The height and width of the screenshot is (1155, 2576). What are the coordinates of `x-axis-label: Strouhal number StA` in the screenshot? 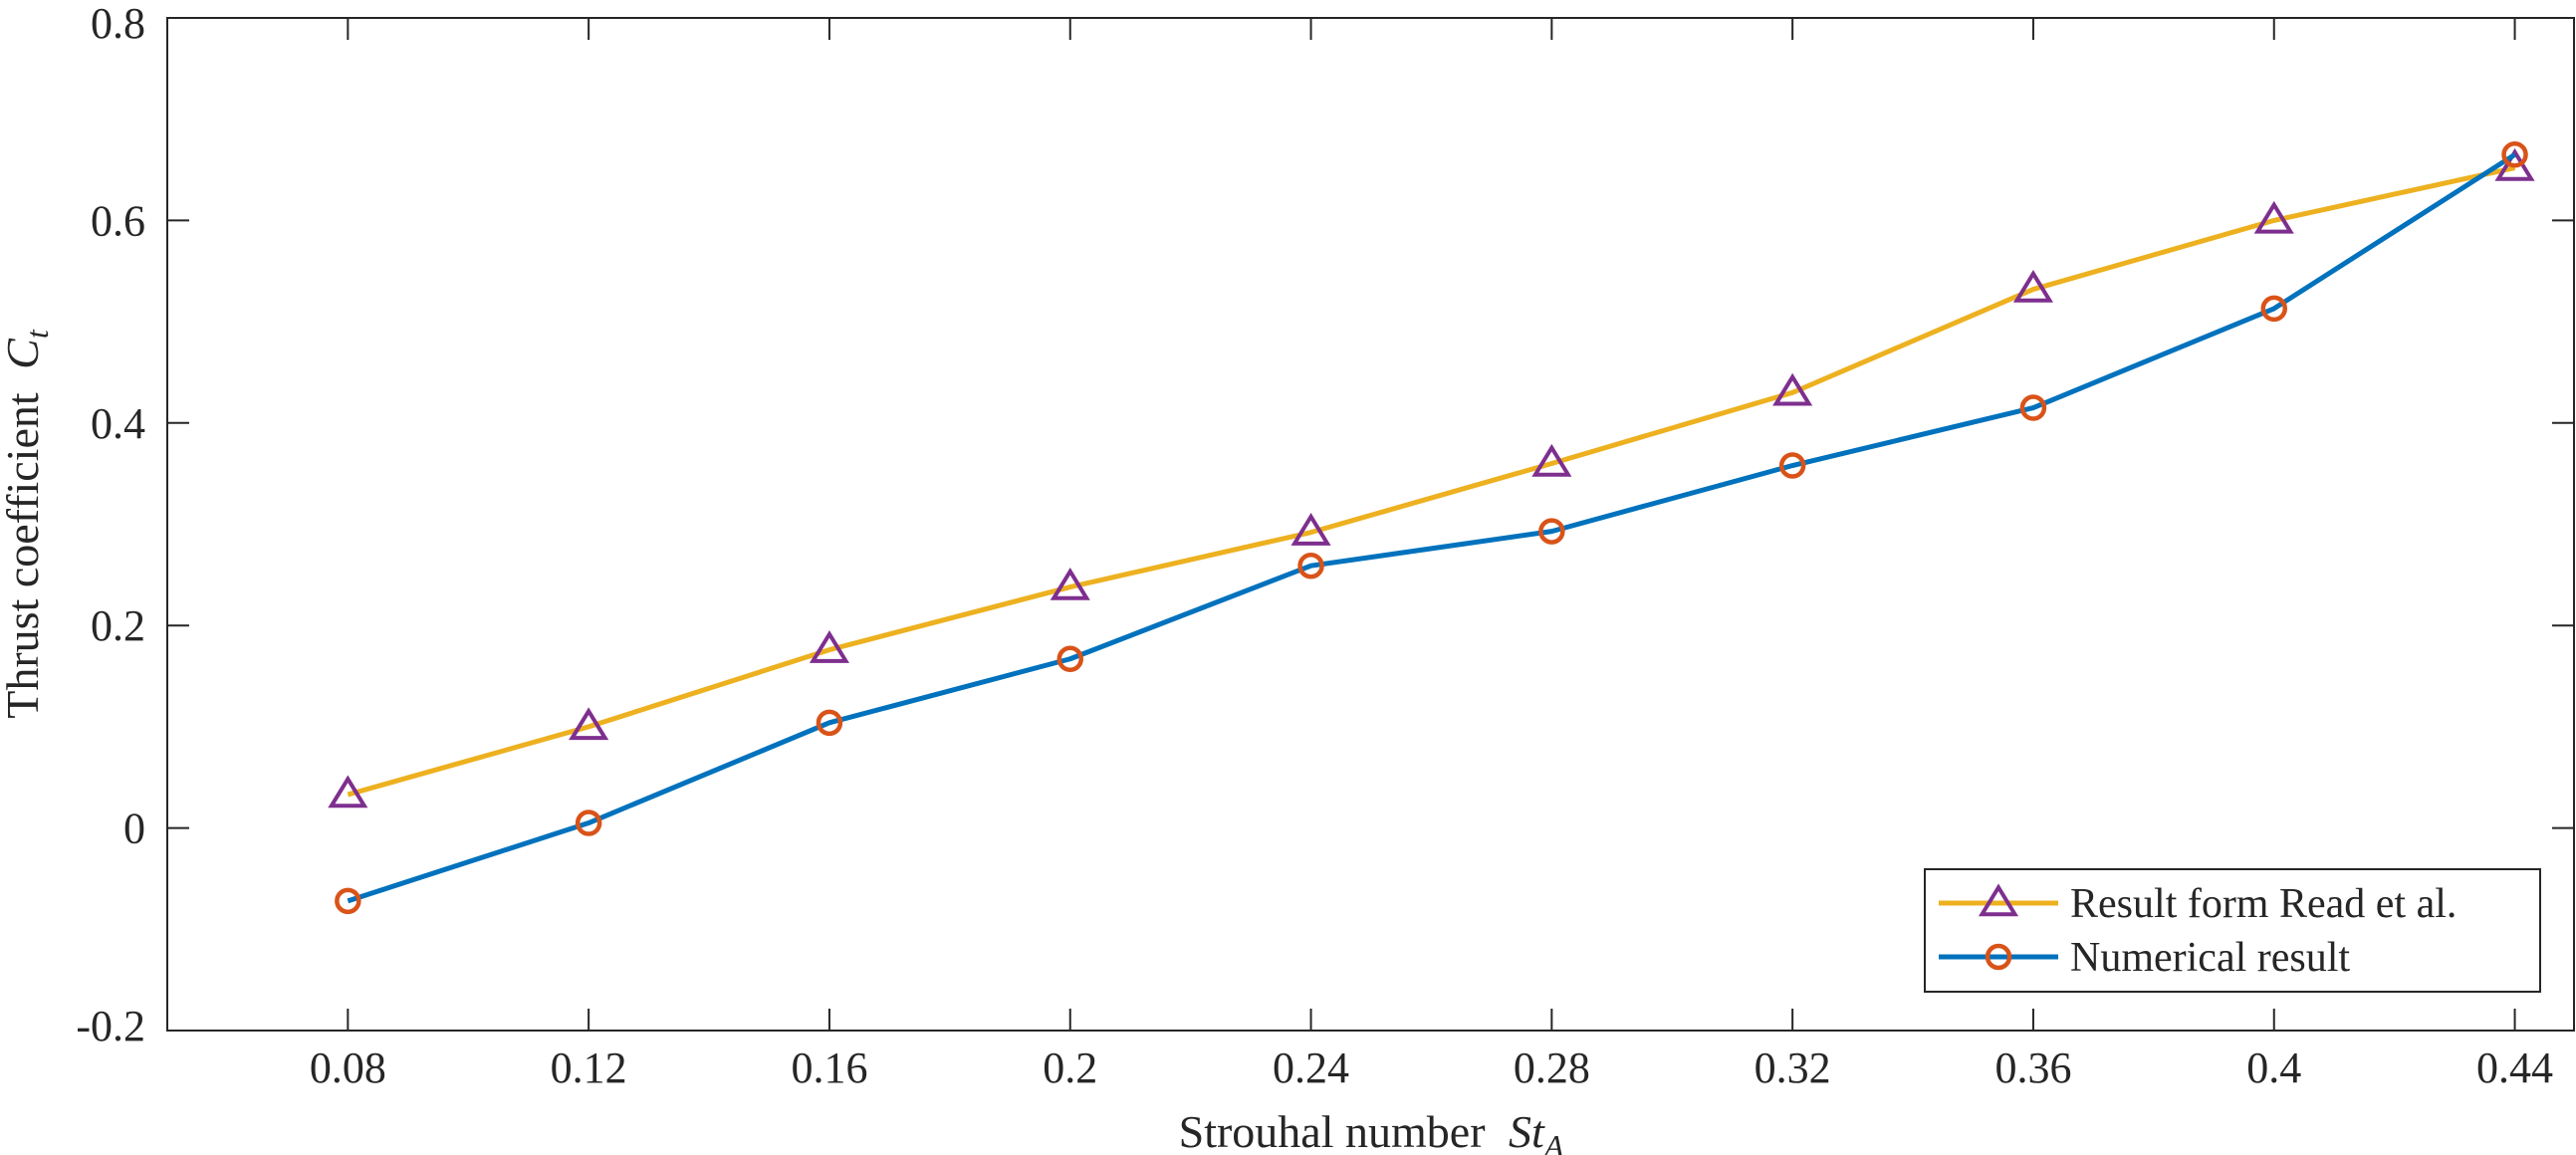 It's located at (1371, 1130).